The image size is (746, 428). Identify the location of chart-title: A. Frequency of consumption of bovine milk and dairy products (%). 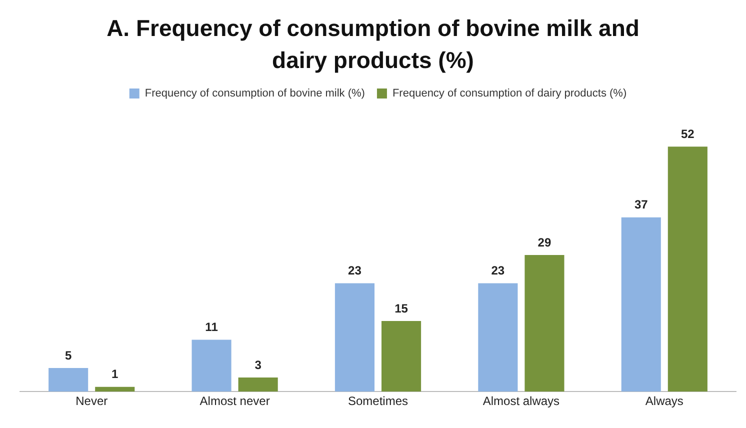
(373, 44).